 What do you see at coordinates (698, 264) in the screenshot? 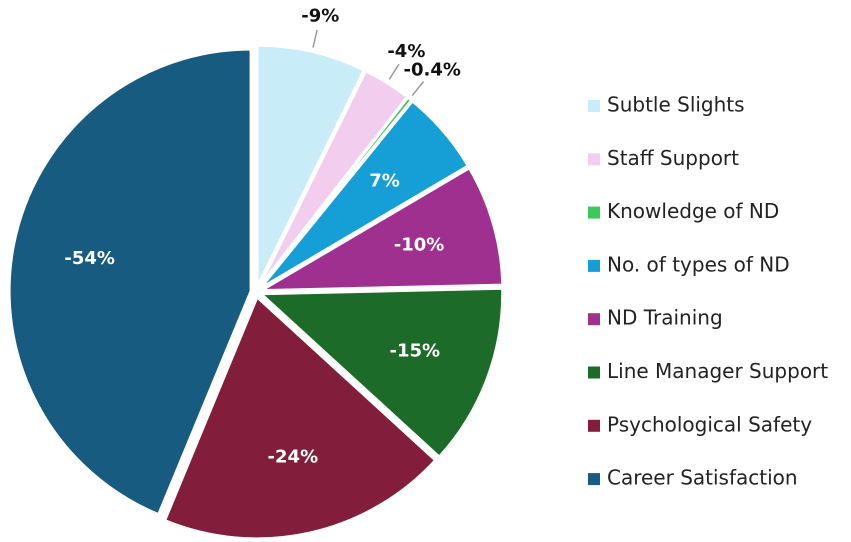
I see `legend-label: No. of types of ND` at bounding box center [698, 264].